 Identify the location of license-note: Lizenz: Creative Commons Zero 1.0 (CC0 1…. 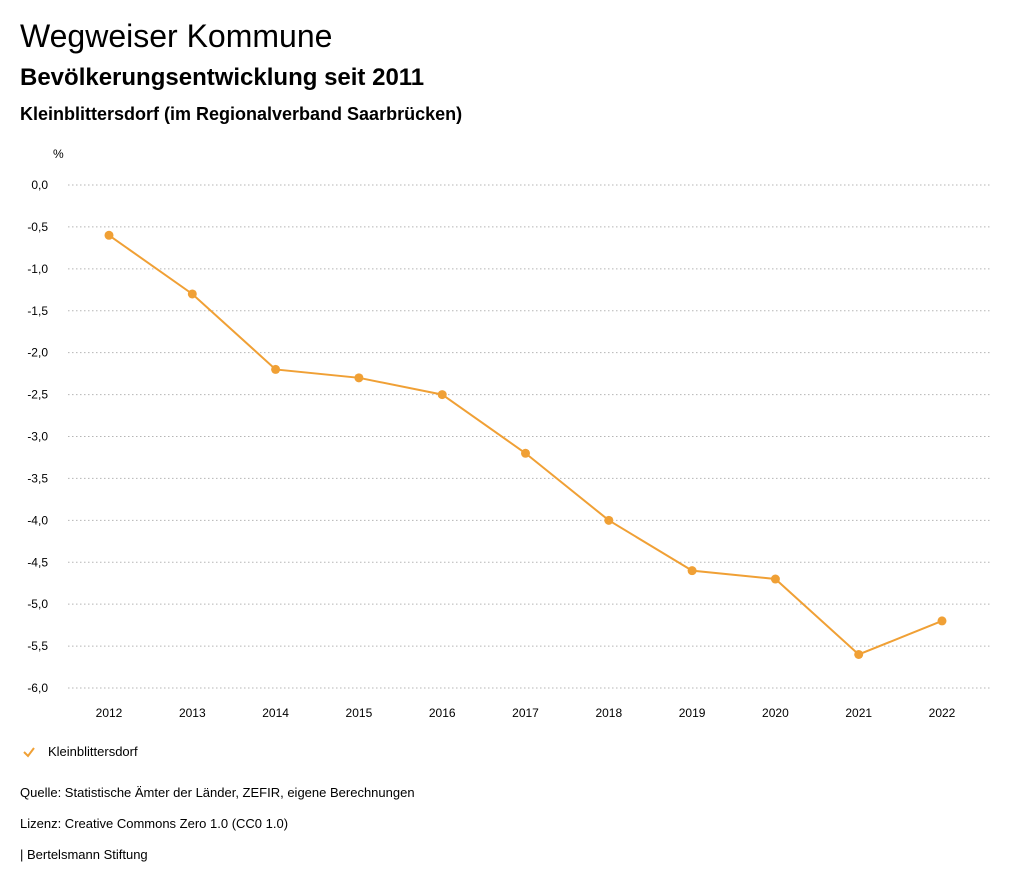
(154, 823).